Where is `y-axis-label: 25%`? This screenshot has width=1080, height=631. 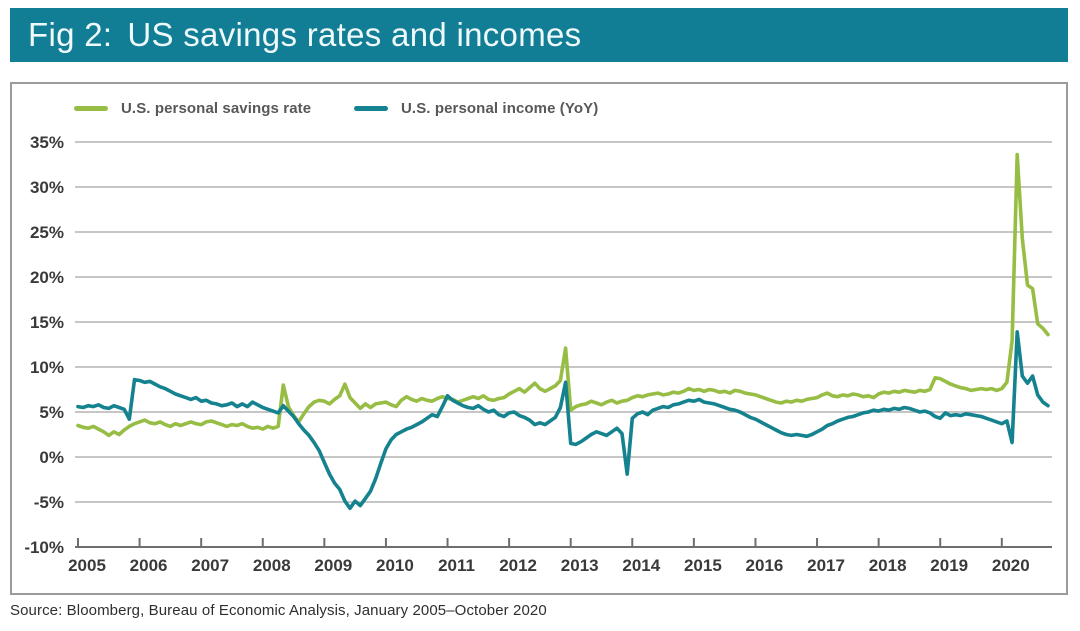
y-axis-label: 25% is located at coordinates (47, 232).